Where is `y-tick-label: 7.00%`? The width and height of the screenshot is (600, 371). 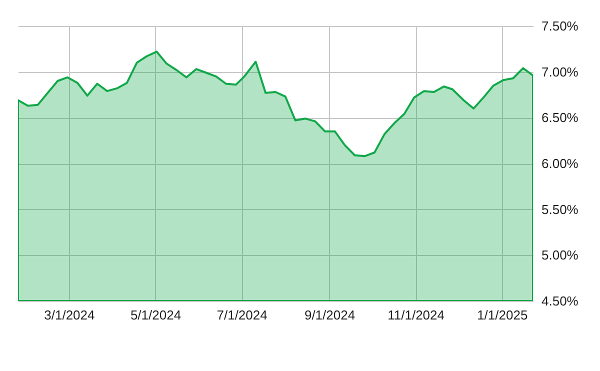 y-tick-label: 7.00% is located at coordinates (560, 72).